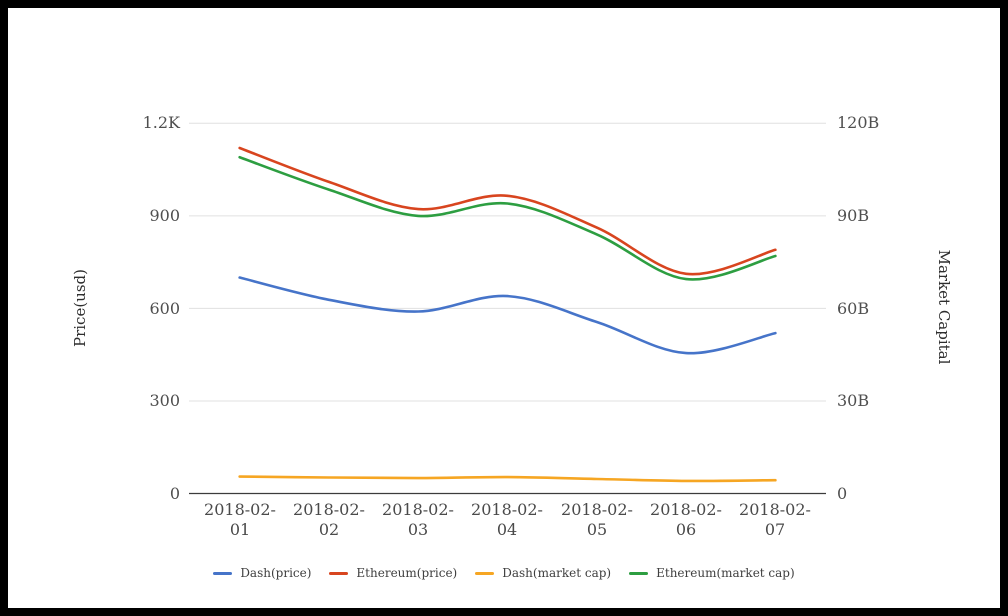 The width and height of the screenshot is (1008, 616). I want to click on x-axis-label: 2018-02- 07, so click(775, 520).